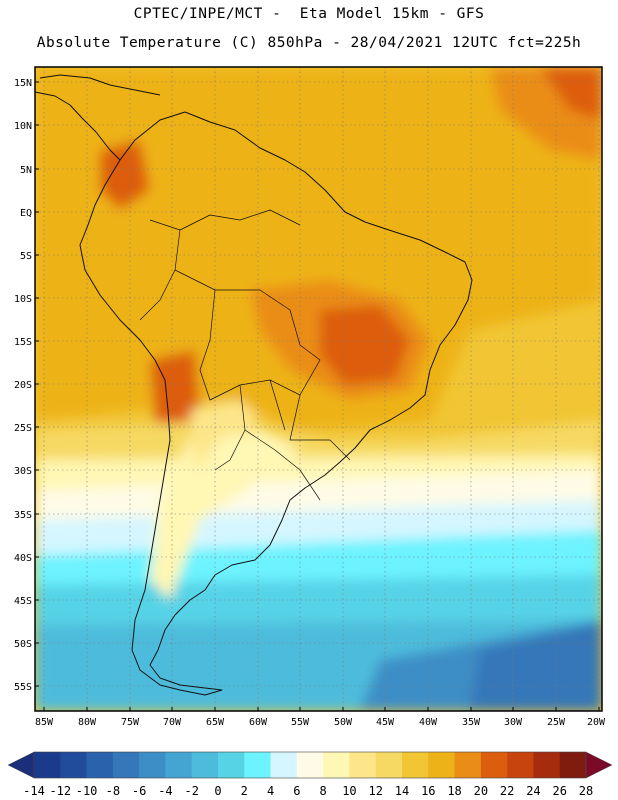  I want to click on lat-label: 20S, so click(23, 385).